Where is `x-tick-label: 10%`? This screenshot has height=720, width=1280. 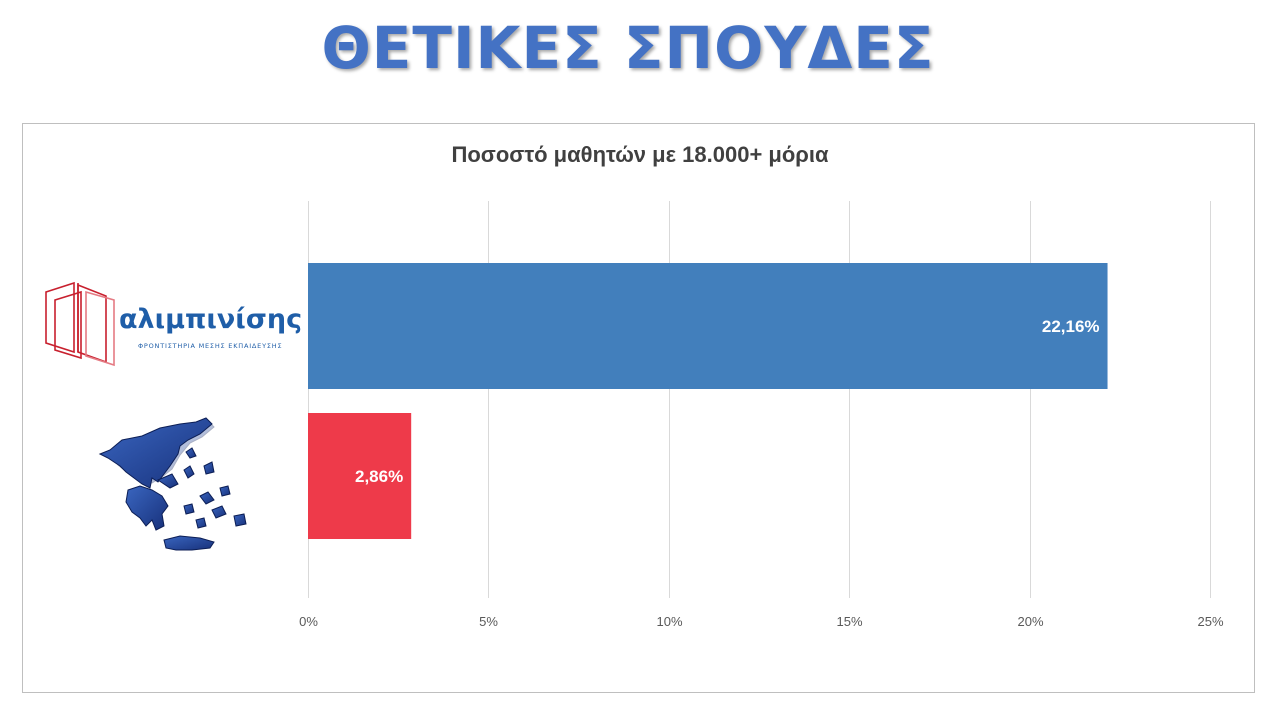
x-tick-label: 10% is located at coordinates (669, 621).